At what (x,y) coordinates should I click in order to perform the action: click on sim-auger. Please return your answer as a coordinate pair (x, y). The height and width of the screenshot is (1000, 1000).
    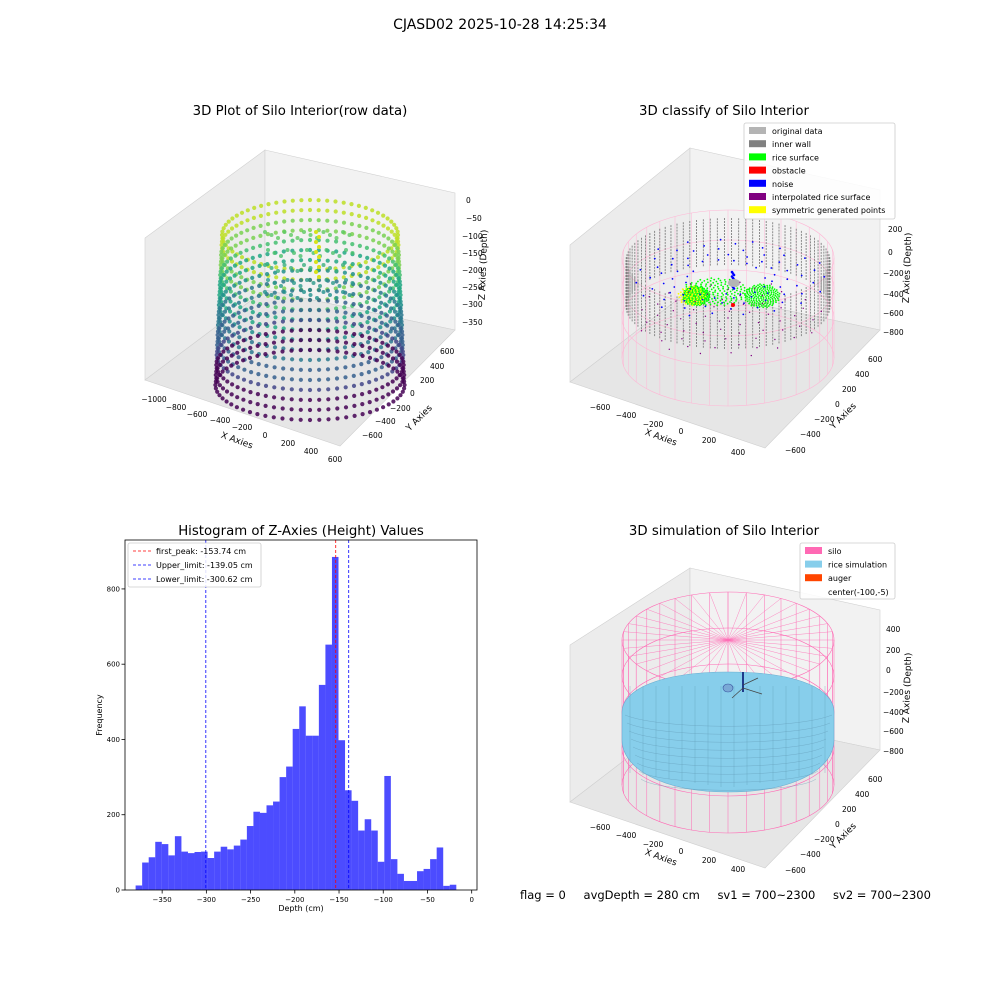
    Looking at the image, I should click on (742, 685).